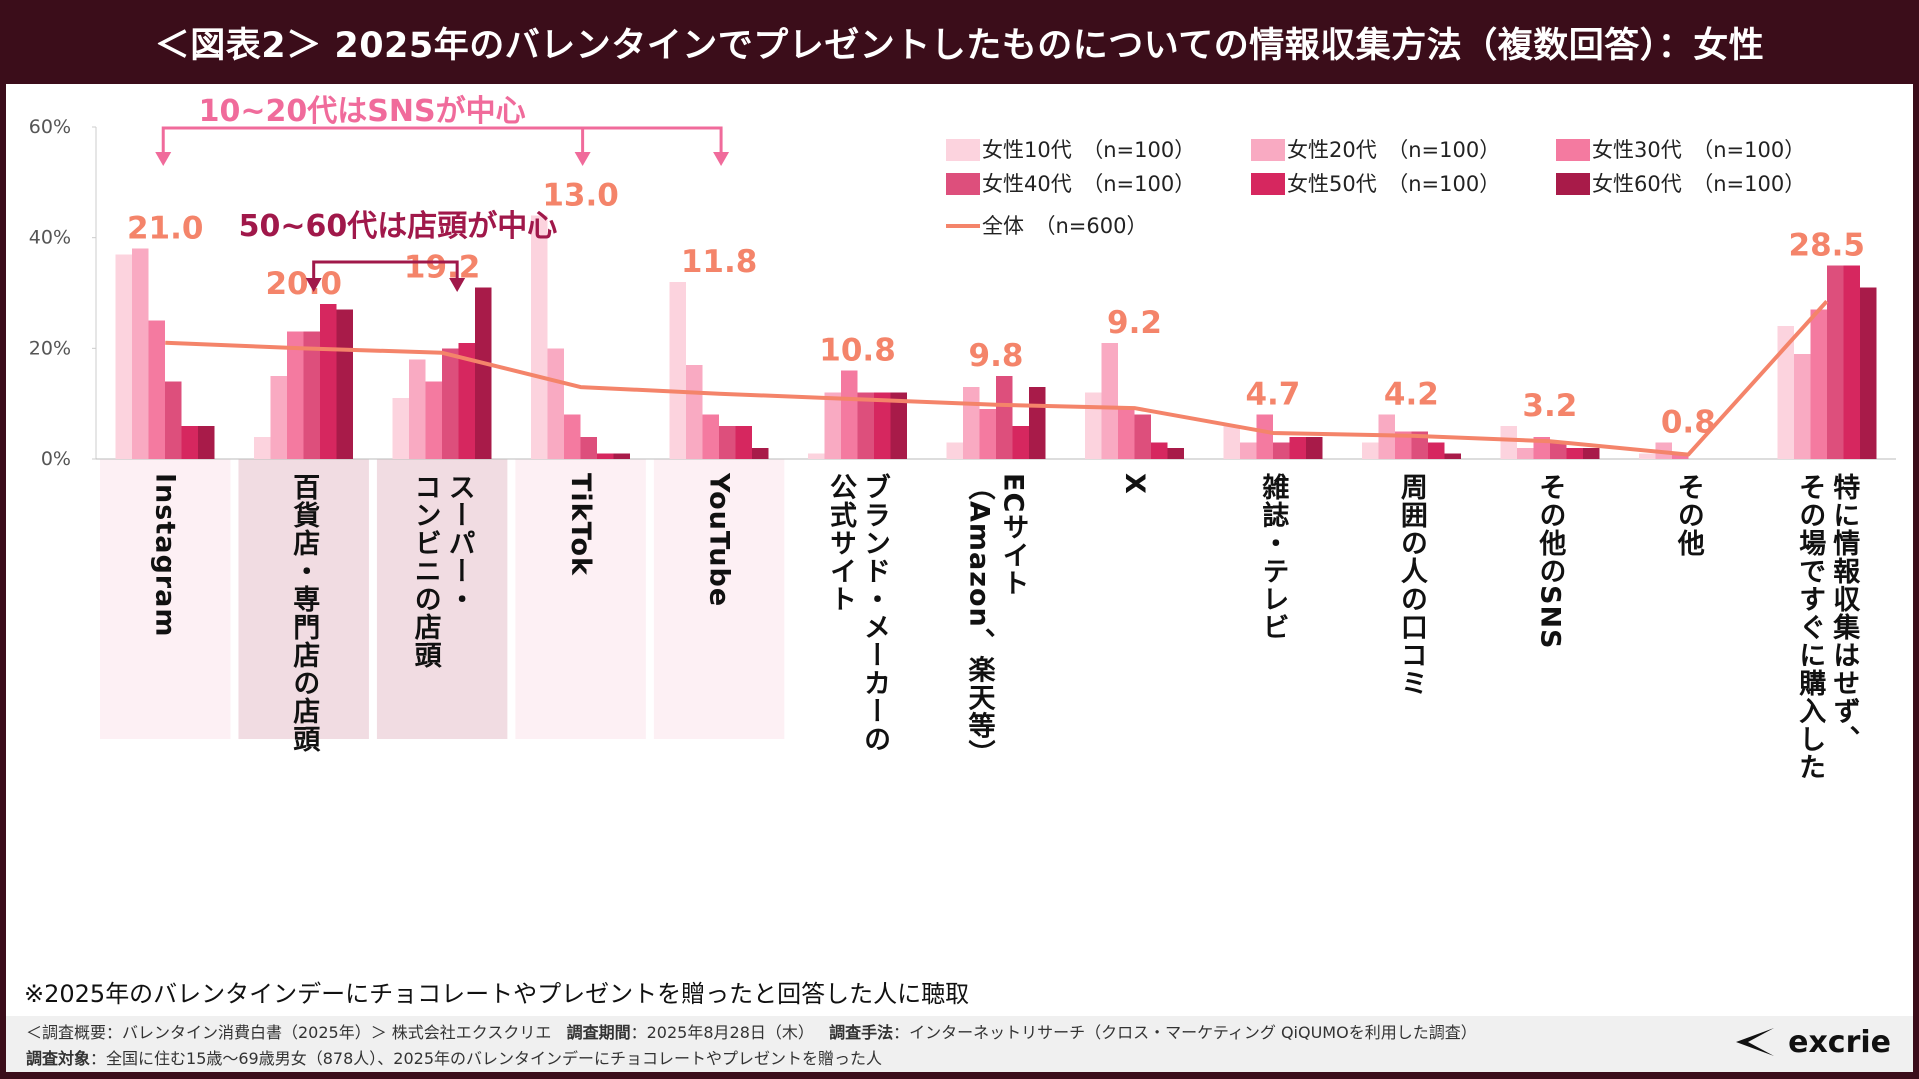 The height and width of the screenshot is (1079, 1919). What do you see at coordinates (1688, 422) in the screenshot?
I see `total-data-label: 0.8` at bounding box center [1688, 422].